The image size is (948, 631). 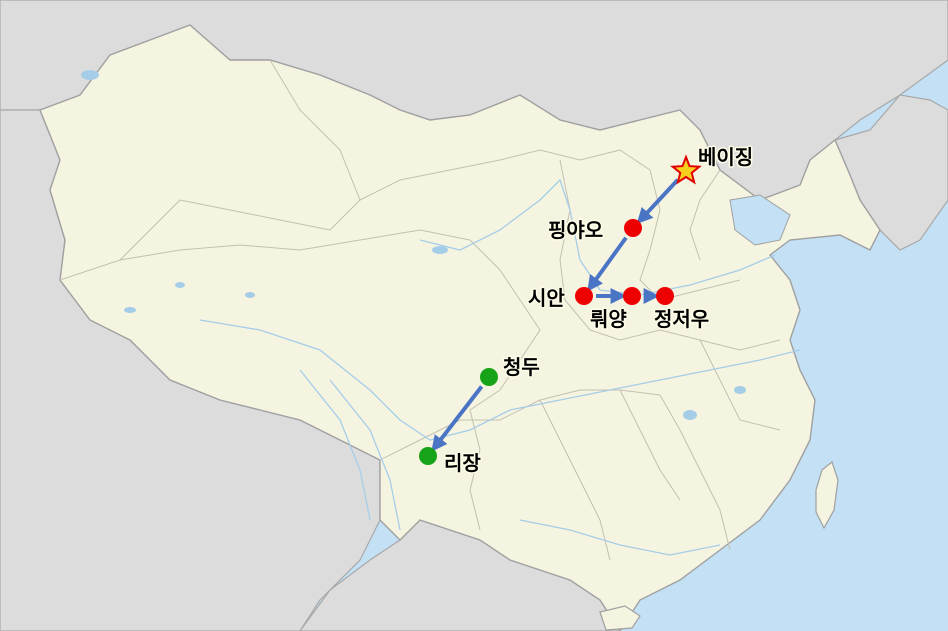 I want to click on routes-layer, so click(x=555, y=315).